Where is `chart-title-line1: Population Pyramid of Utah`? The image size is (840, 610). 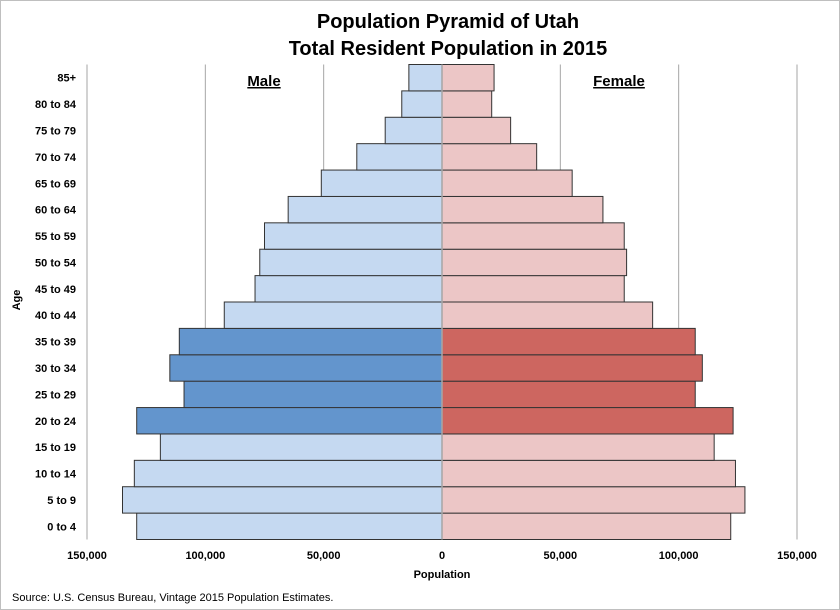
chart-title-line1: Population Pyramid of Utah is located at coordinates (448, 22).